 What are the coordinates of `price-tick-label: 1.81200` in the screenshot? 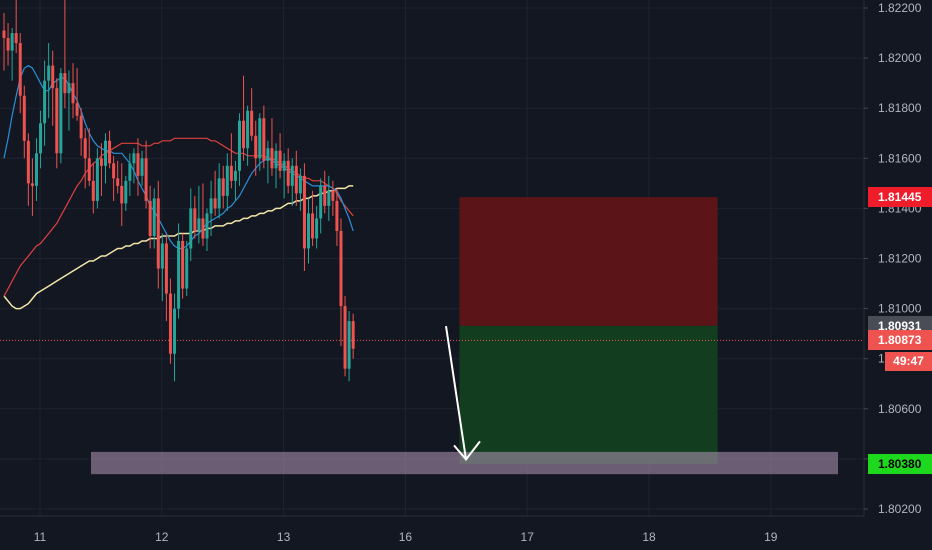 It's located at (900, 259).